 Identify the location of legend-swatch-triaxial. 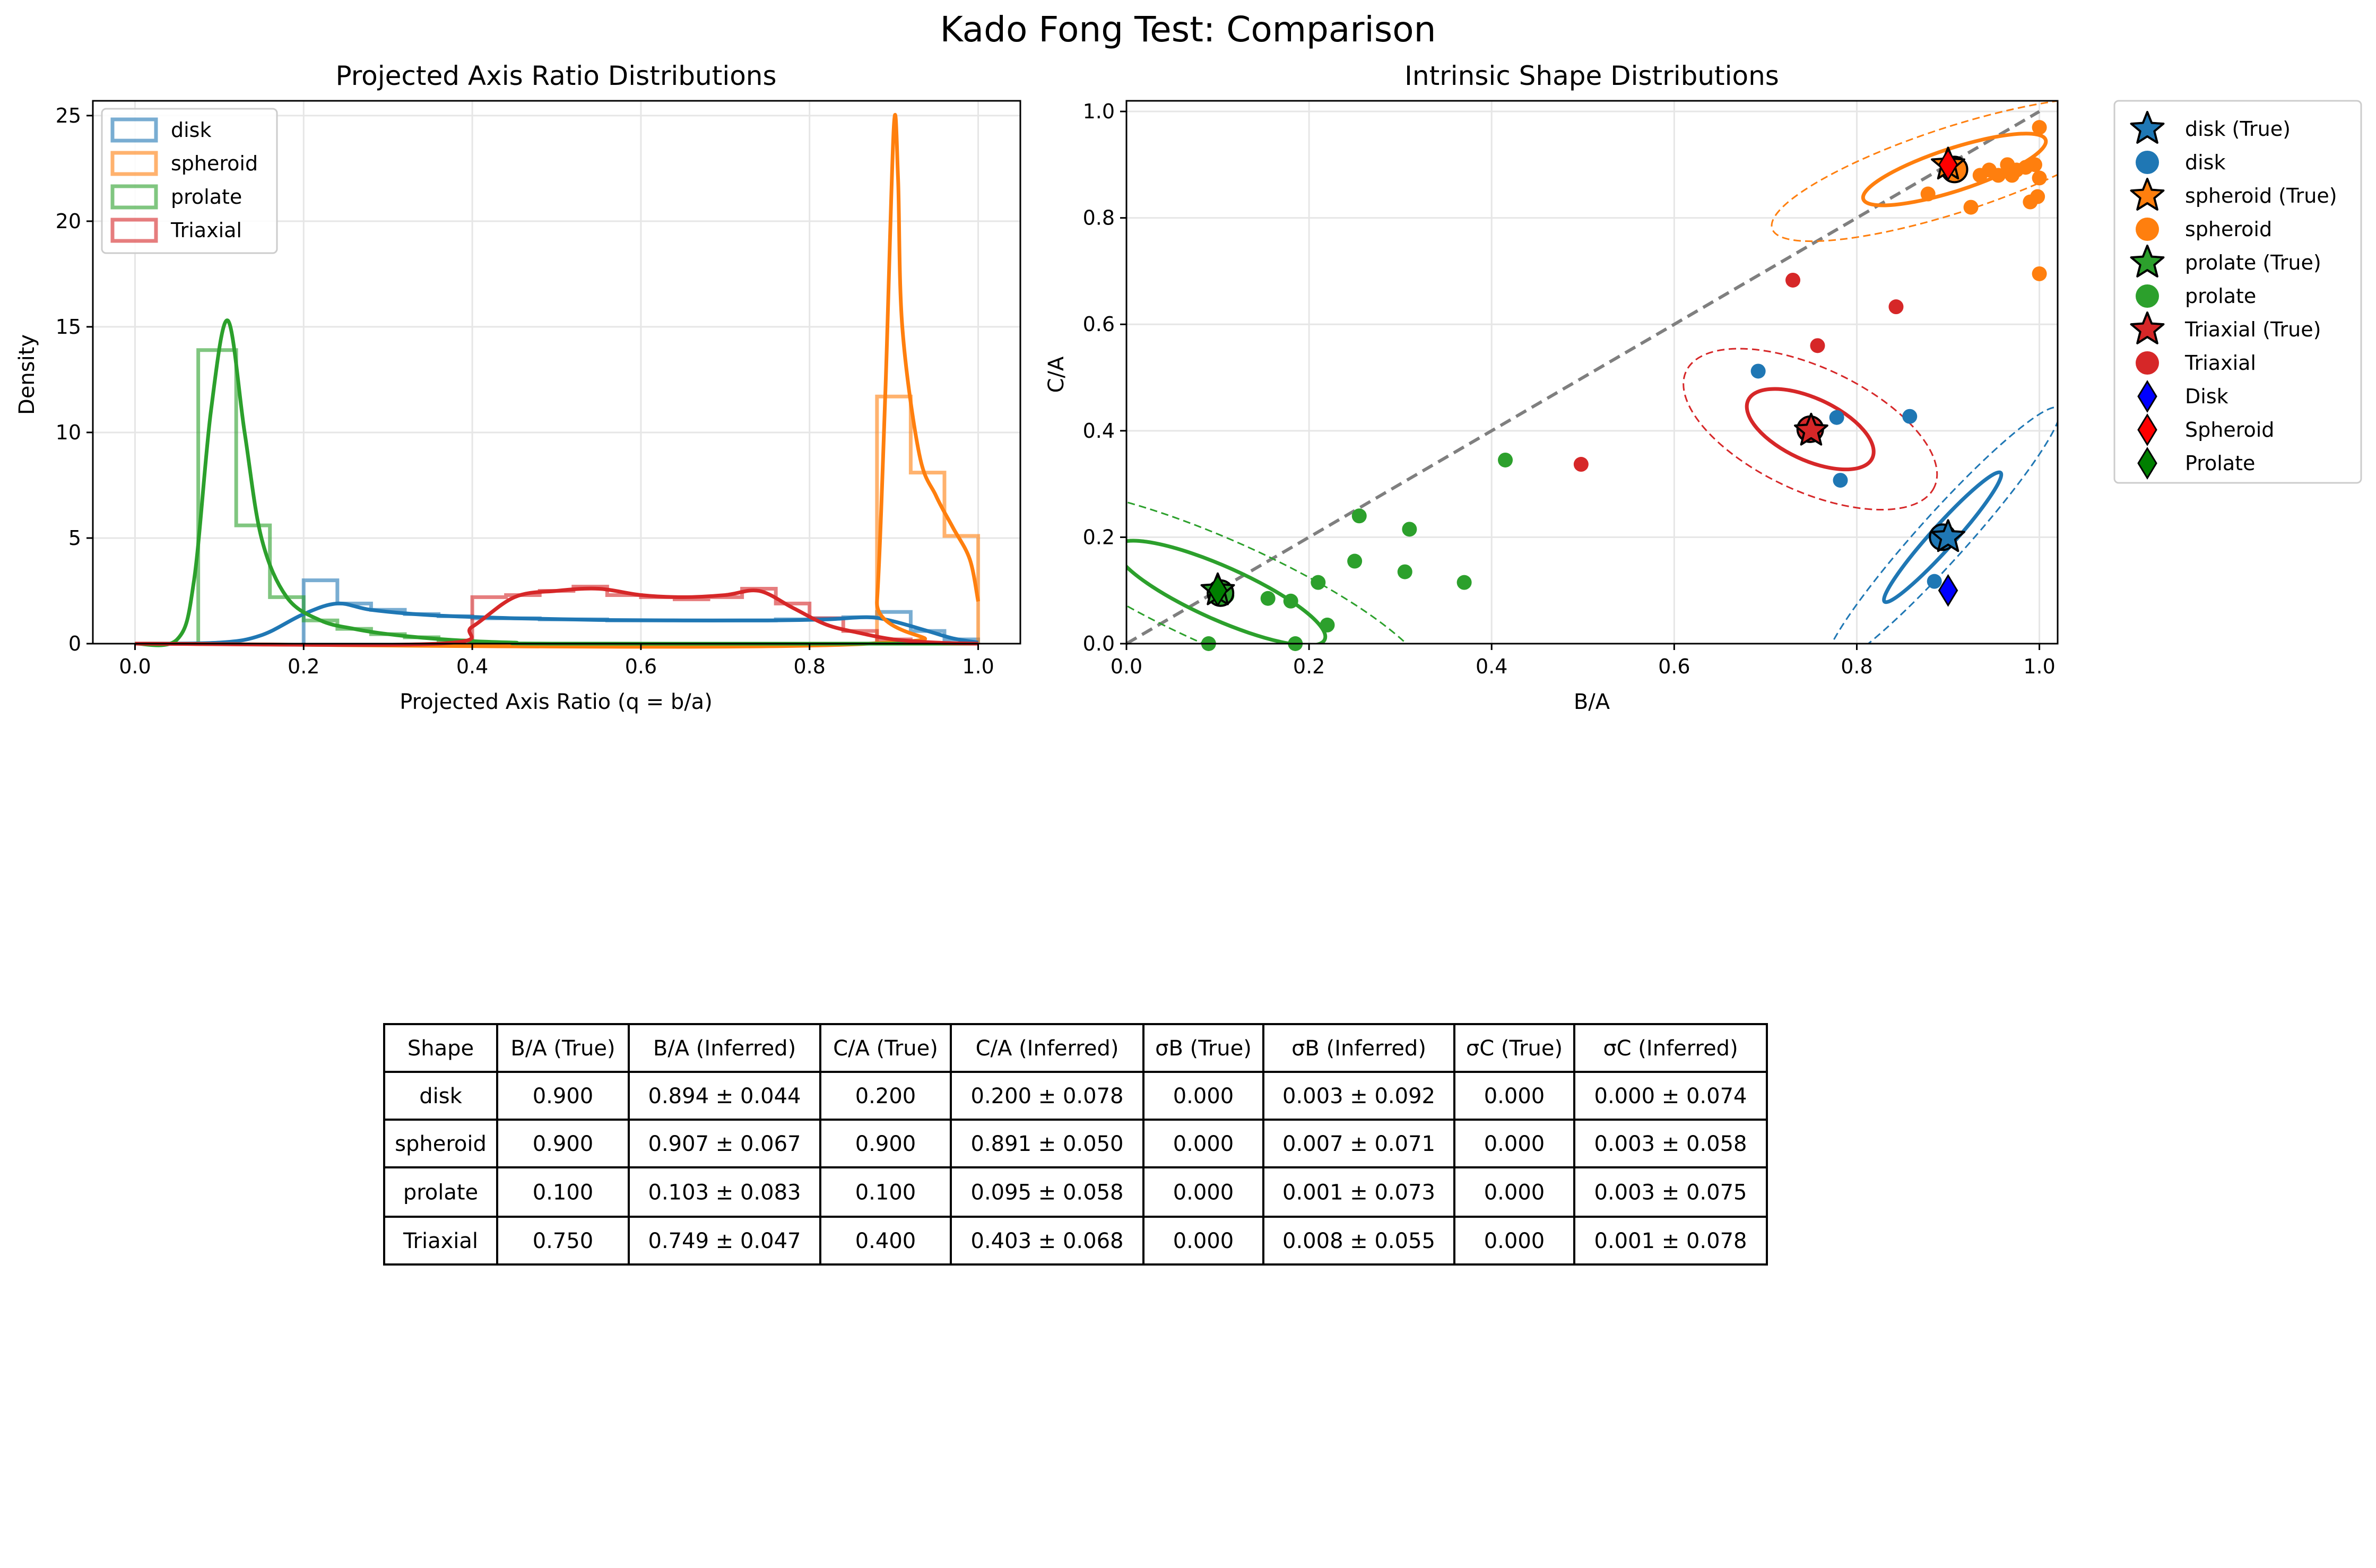
(134, 230).